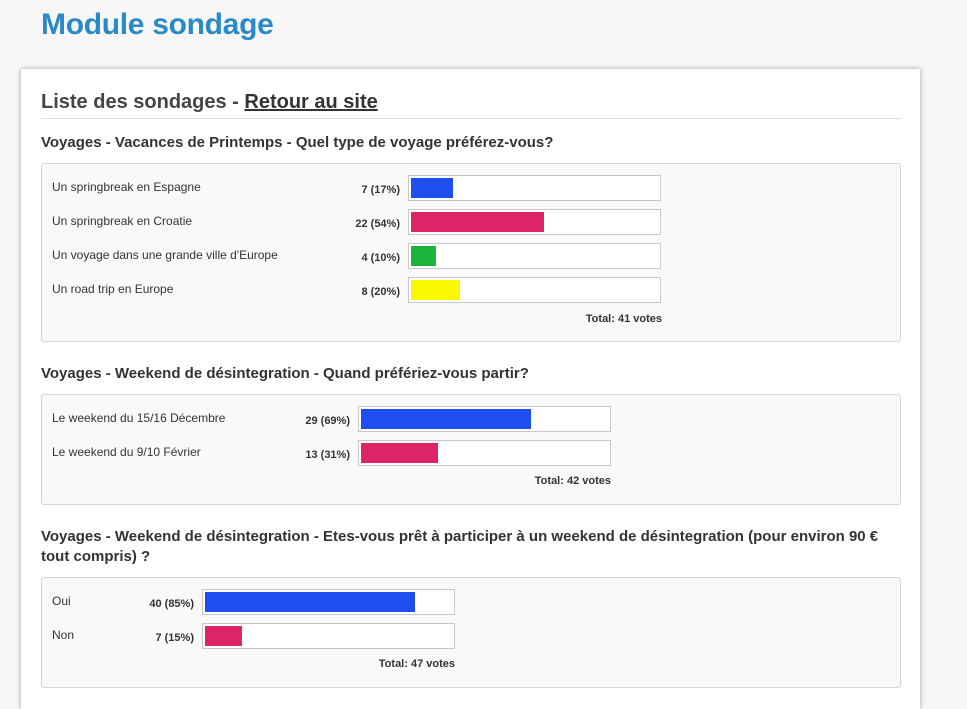 This screenshot has height=709, width=967. What do you see at coordinates (143, 102) in the screenshot?
I see `poll-list-title: Liste des sondages -` at bounding box center [143, 102].